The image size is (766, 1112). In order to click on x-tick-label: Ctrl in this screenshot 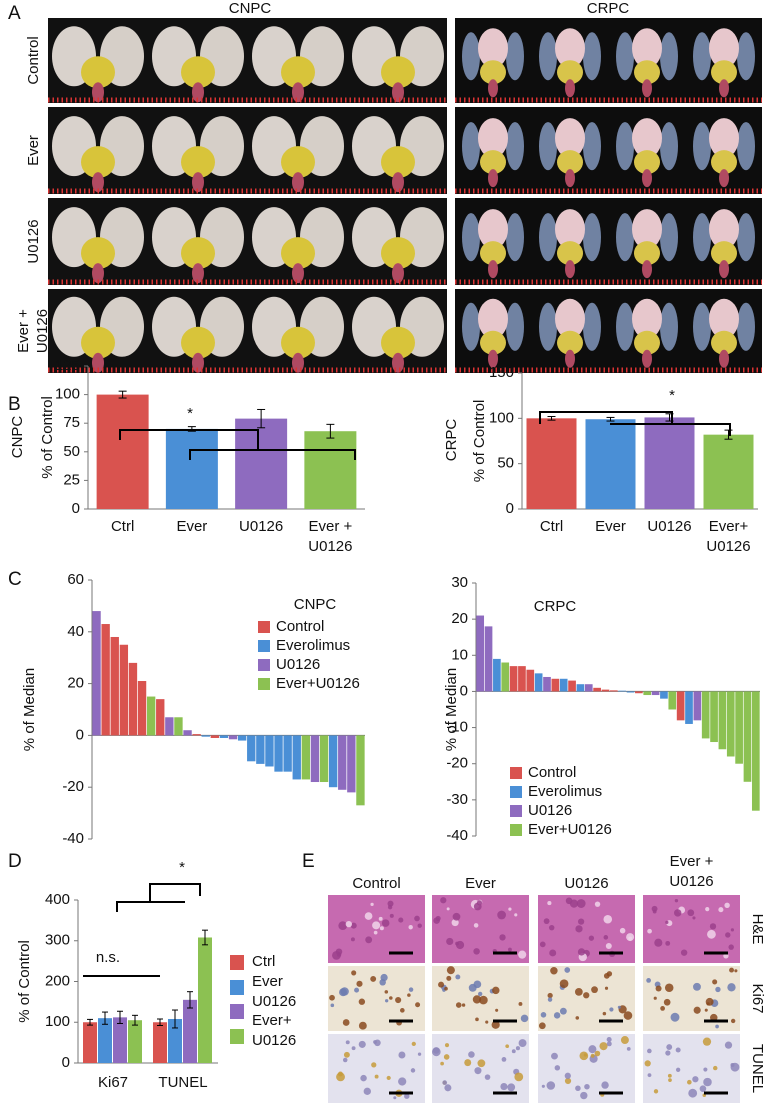, I will do `click(551, 526)`.